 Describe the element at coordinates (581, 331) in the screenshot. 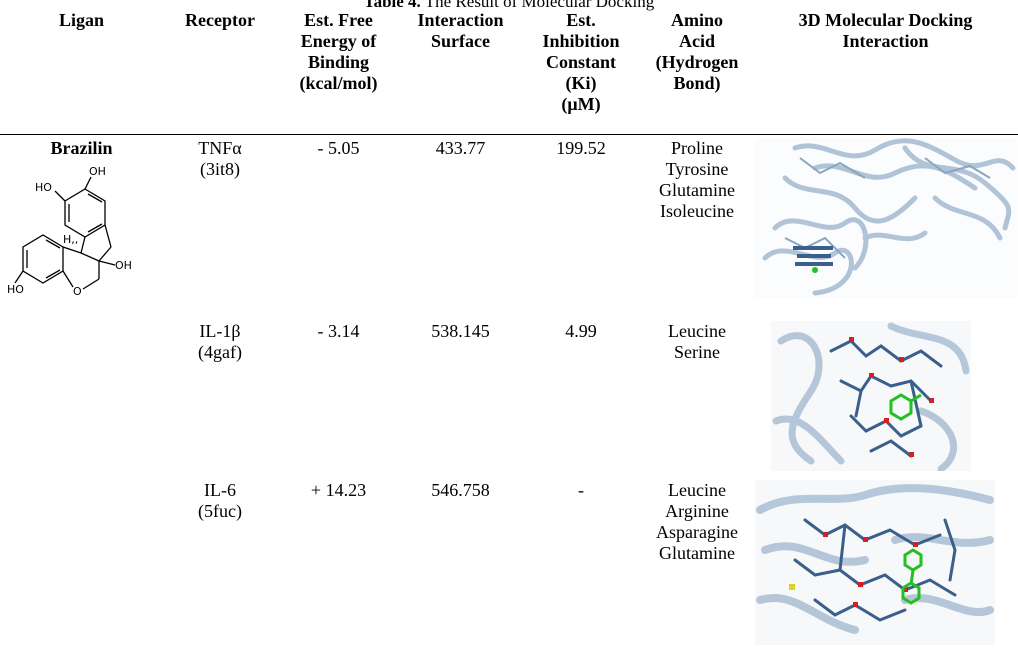

I see `cell-inhibition-constant: 4.99` at that location.